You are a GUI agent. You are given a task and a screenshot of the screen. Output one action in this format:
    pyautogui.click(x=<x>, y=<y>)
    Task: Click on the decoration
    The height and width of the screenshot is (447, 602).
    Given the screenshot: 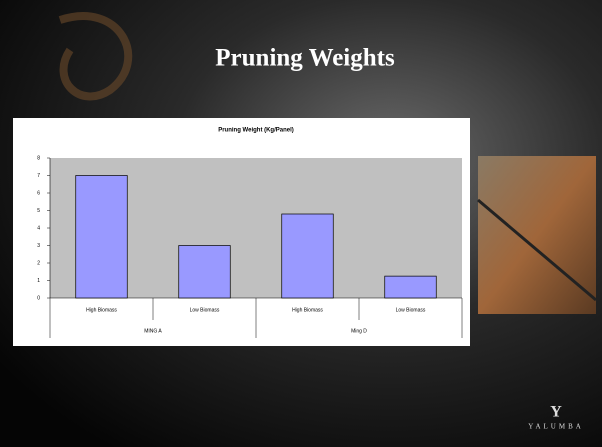 What is the action you would take?
    pyautogui.click(x=95, y=56)
    